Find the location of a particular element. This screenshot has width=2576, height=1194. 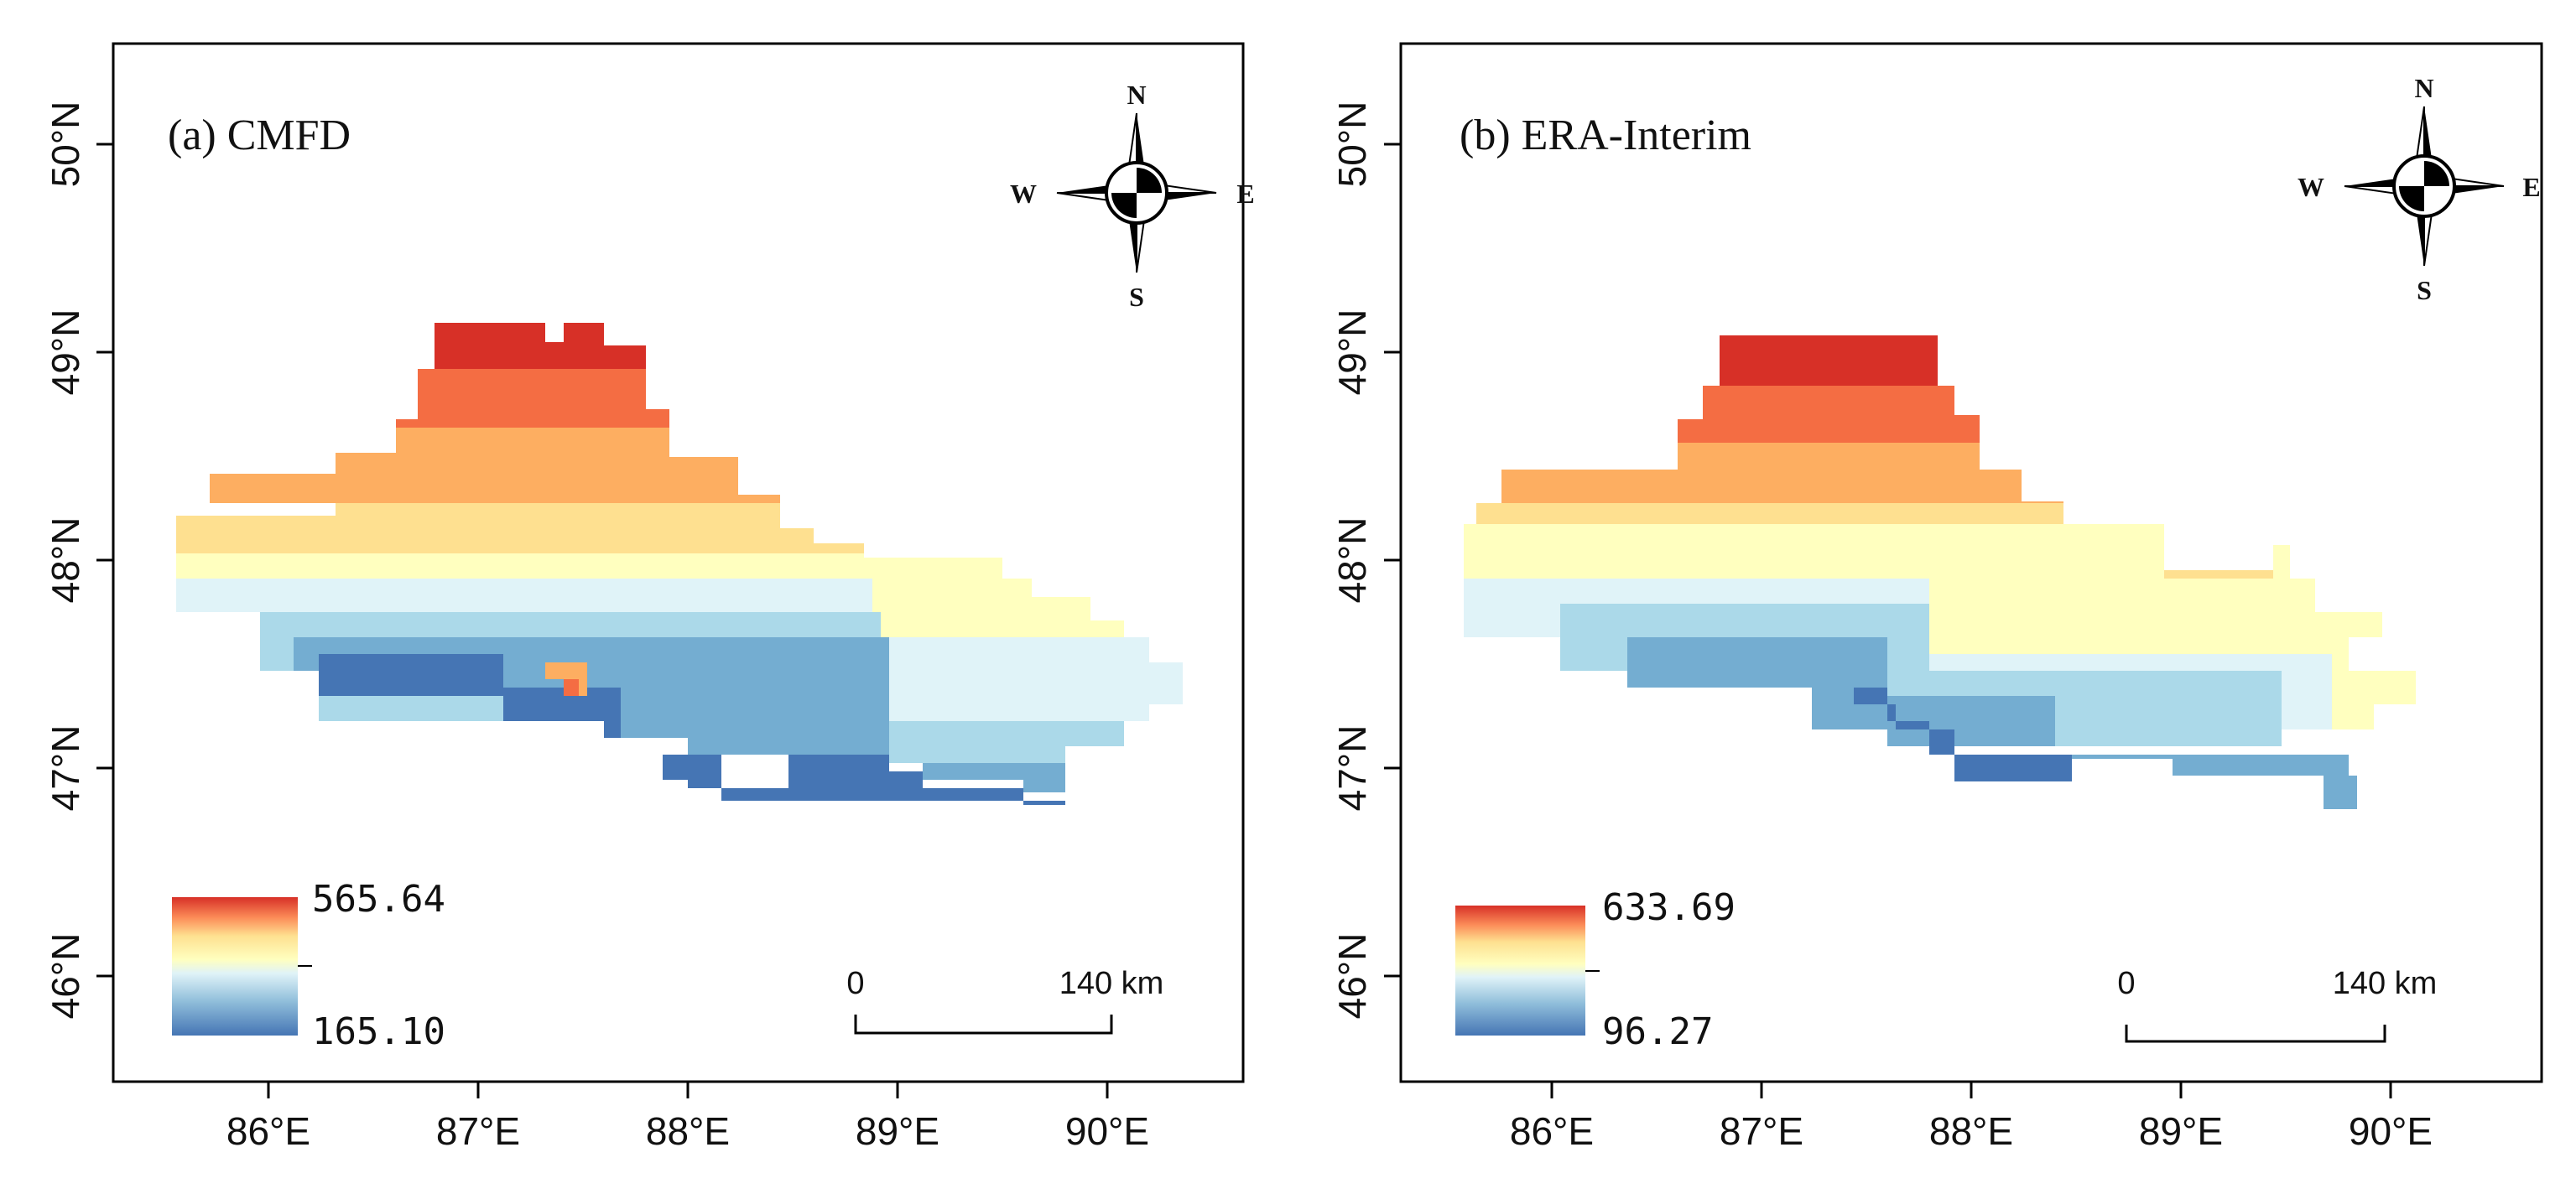

y-tick-label-a-50: 50°N is located at coordinates (65, 144).